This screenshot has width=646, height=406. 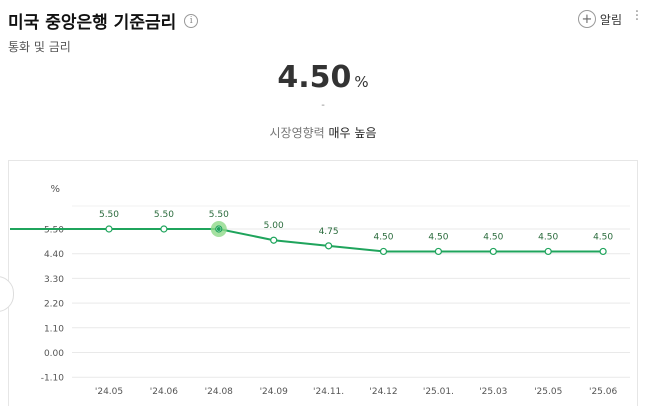 What do you see at coordinates (586, 19) in the screenshot?
I see `plus-icon: +` at bounding box center [586, 19].